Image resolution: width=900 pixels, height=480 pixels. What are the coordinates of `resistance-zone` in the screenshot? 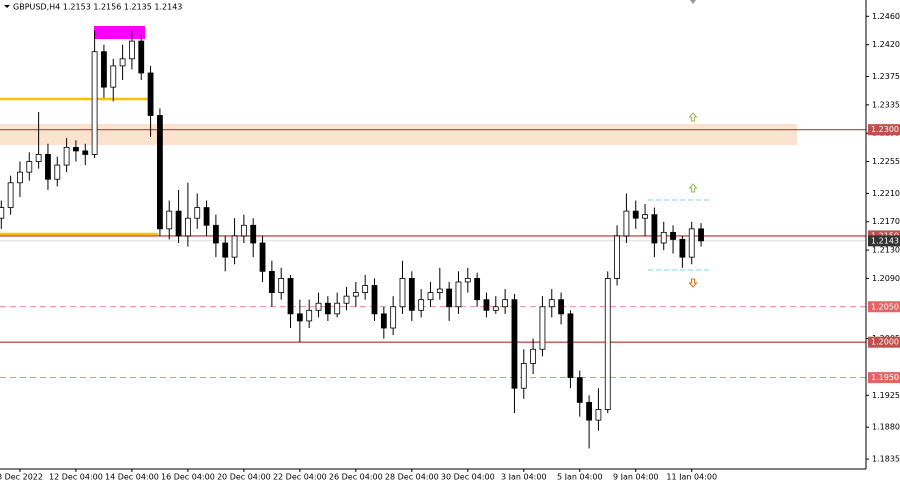 It's located at (398, 134).